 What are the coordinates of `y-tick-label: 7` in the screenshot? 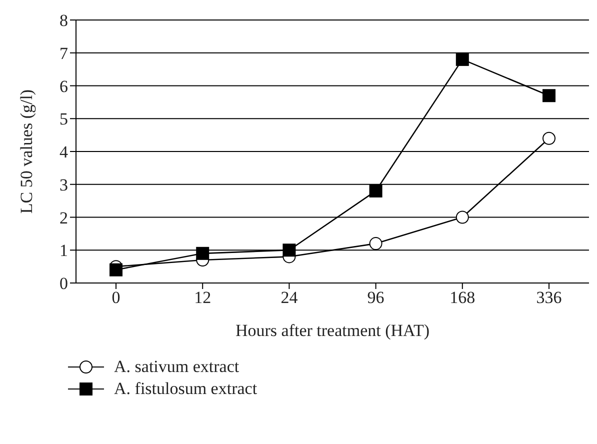 It's located at (64, 53).